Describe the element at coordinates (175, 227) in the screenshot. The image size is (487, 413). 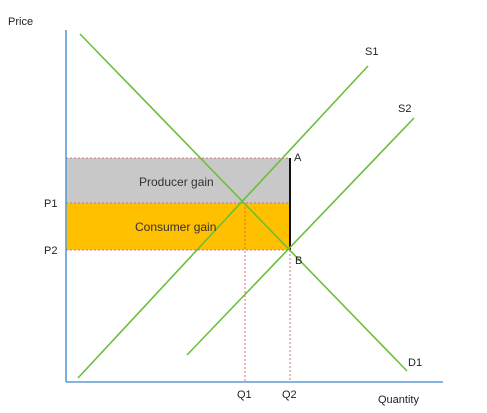
I see `consumer-gain-label: Consumer gain` at that location.